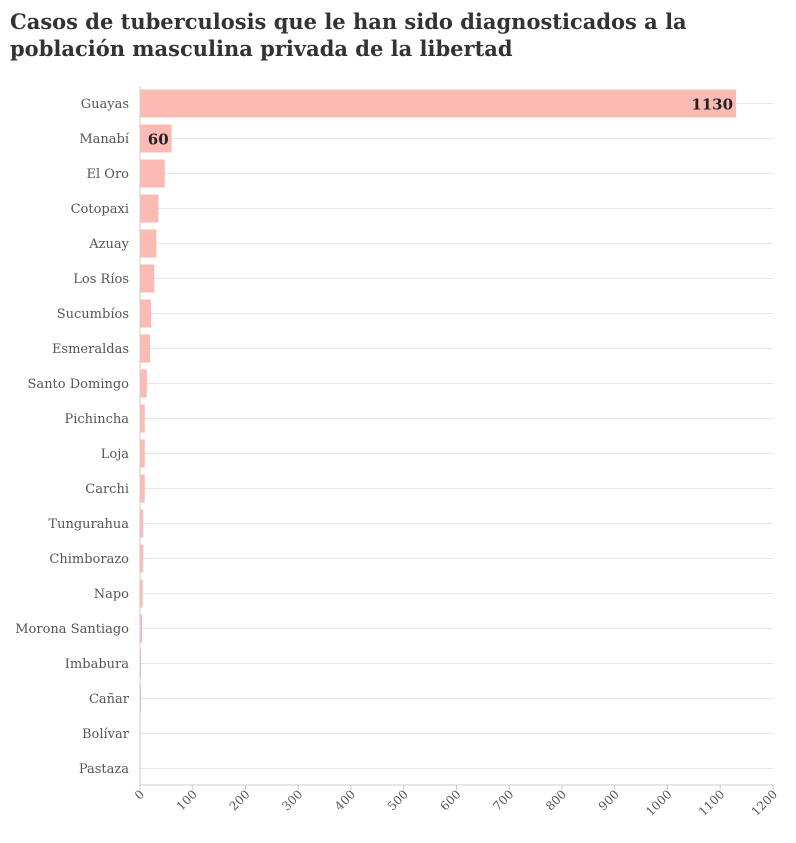 This screenshot has height=843, width=796. What do you see at coordinates (658, 802) in the screenshot?
I see `x-tick-label: 1000` at bounding box center [658, 802].